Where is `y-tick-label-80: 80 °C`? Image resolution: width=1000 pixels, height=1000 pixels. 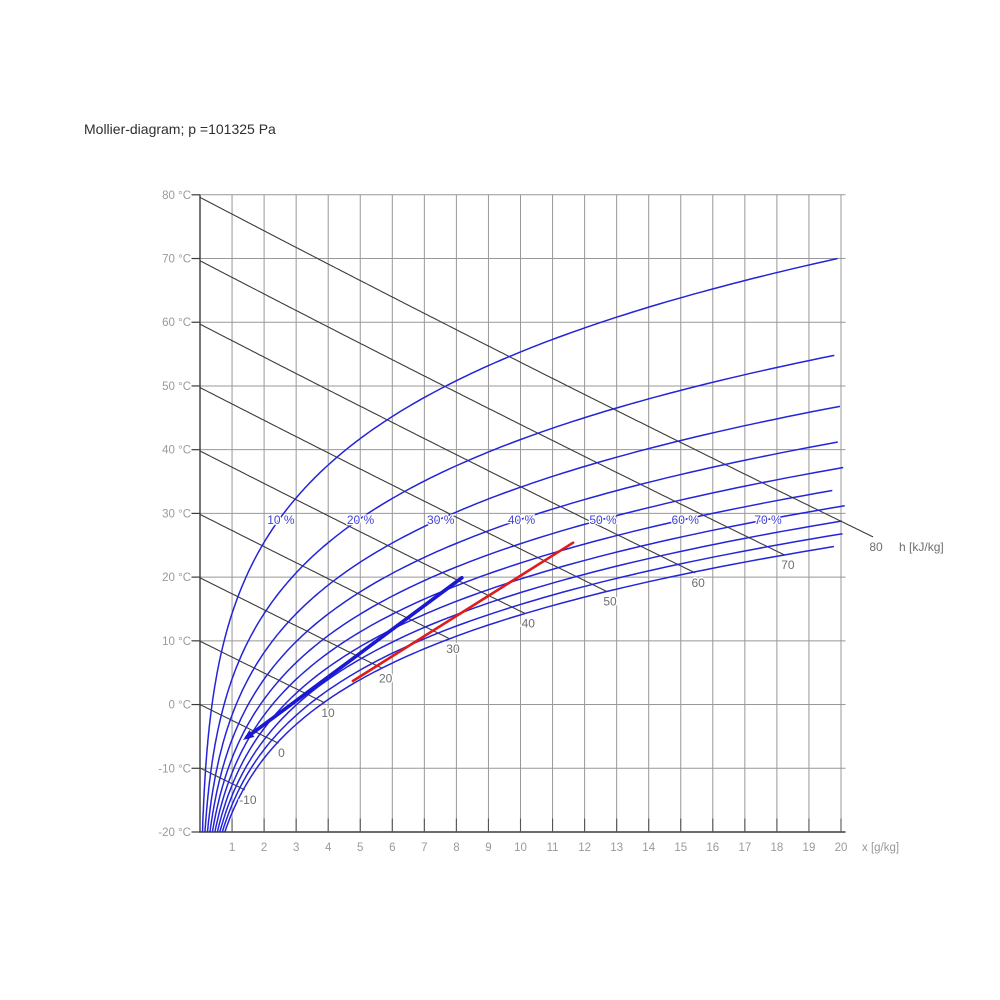 y-tick-label-80: 80 °C is located at coordinates (176, 196).